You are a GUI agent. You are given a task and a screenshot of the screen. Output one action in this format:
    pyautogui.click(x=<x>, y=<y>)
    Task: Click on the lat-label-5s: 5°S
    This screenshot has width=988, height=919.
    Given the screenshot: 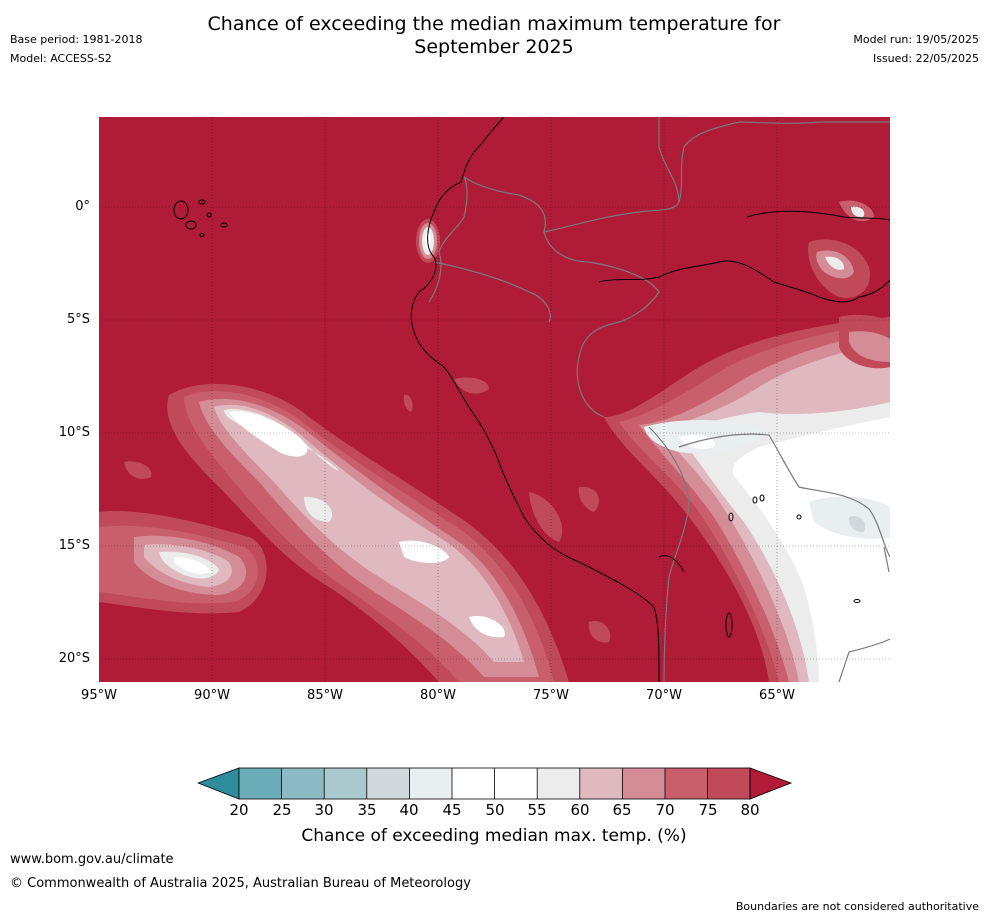 What is the action you would take?
    pyautogui.click(x=78, y=319)
    